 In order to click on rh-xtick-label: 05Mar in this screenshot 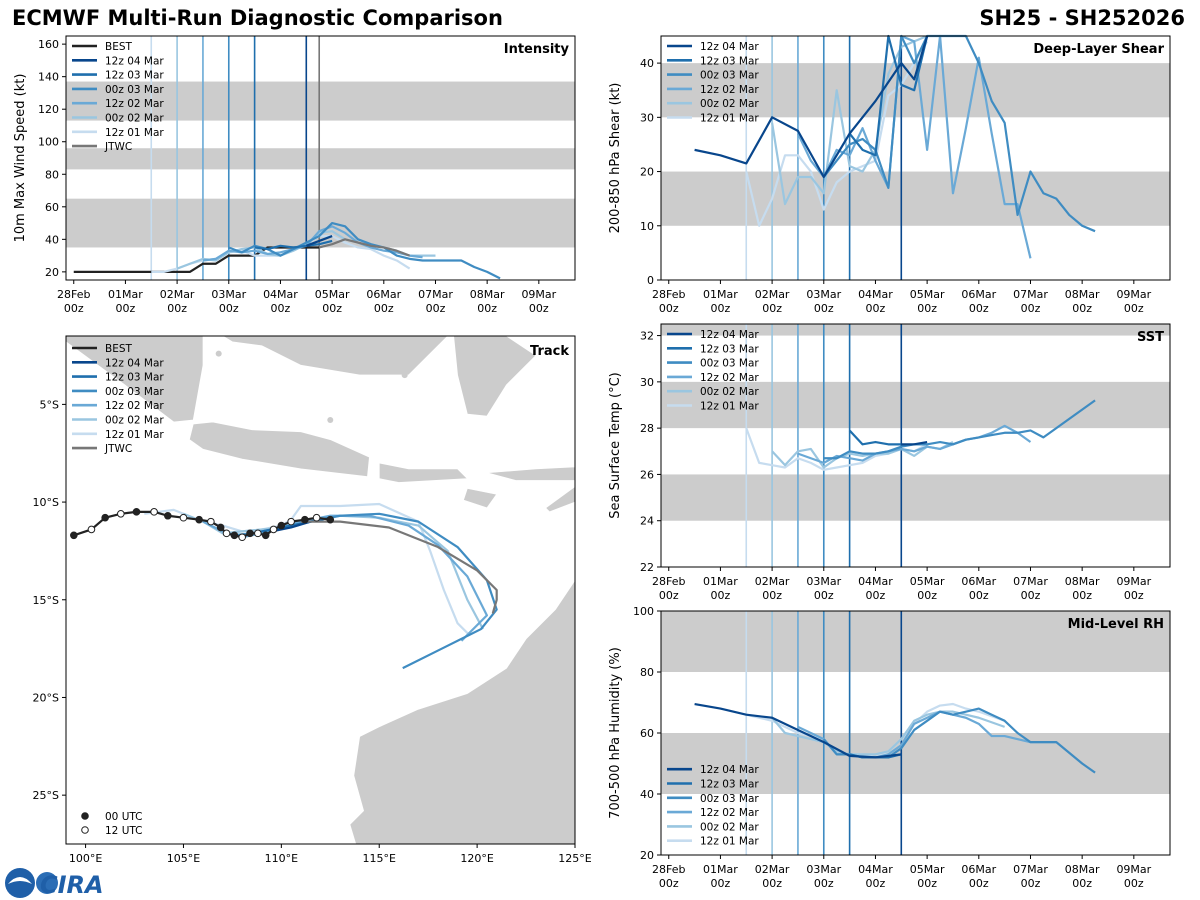, I will do `click(927, 869)`.